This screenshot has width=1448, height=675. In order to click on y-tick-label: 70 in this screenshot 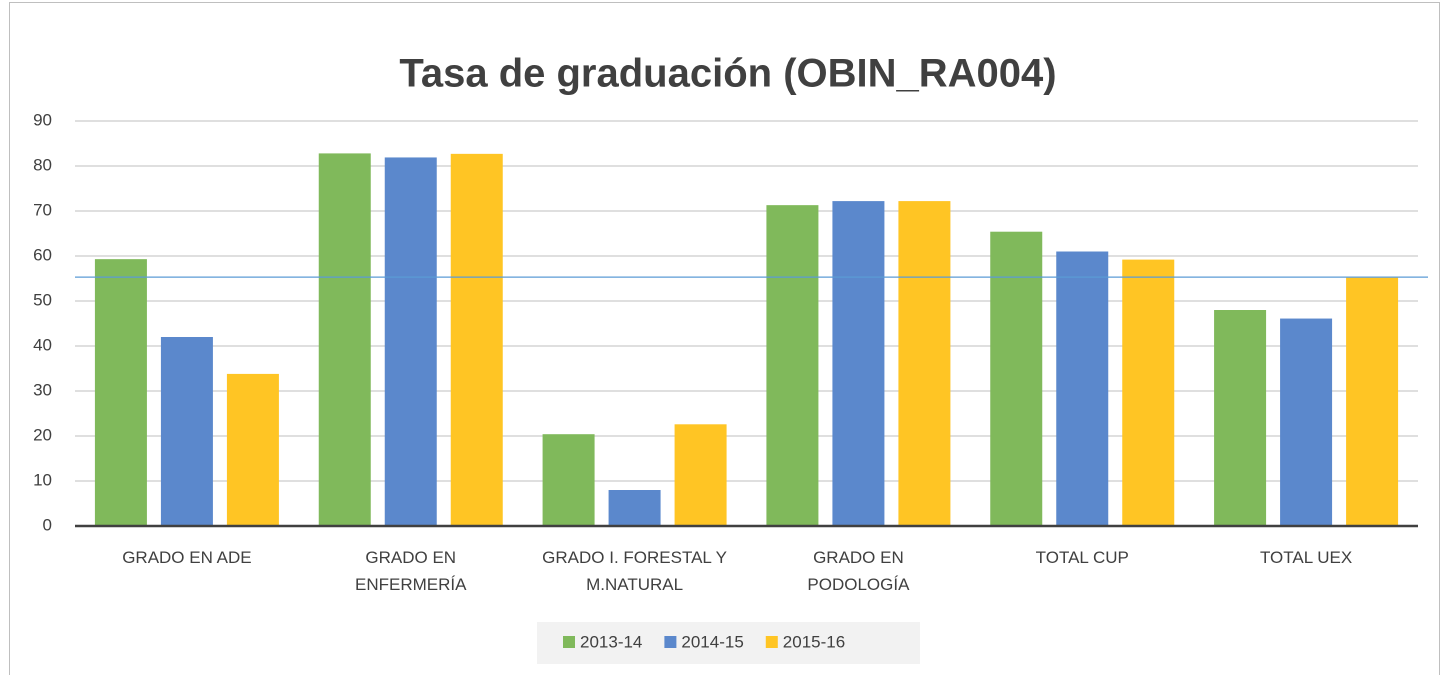, I will do `click(42, 209)`.